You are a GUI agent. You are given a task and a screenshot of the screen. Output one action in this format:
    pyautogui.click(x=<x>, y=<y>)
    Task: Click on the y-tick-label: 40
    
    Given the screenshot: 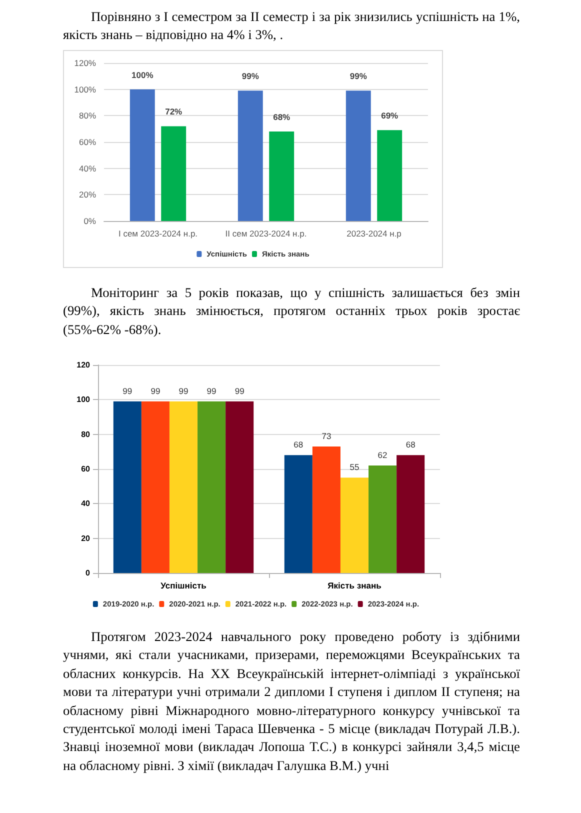 What is the action you would take?
    pyautogui.click(x=86, y=503)
    